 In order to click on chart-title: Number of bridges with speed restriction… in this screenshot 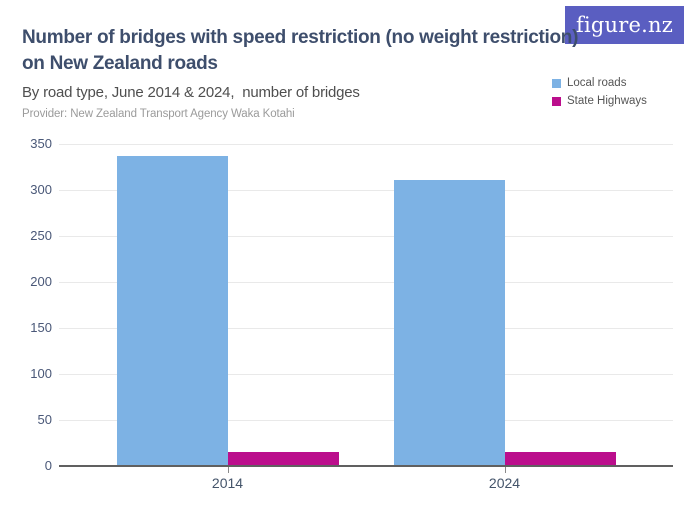, I will do `click(302, 51)`.